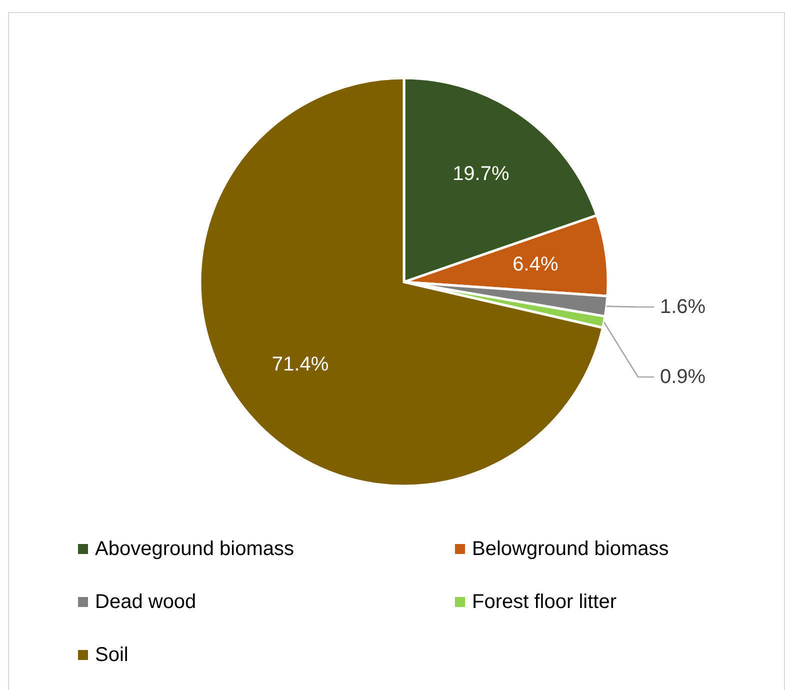  I want to click on data-label: 71.4%, so click(300, 365).